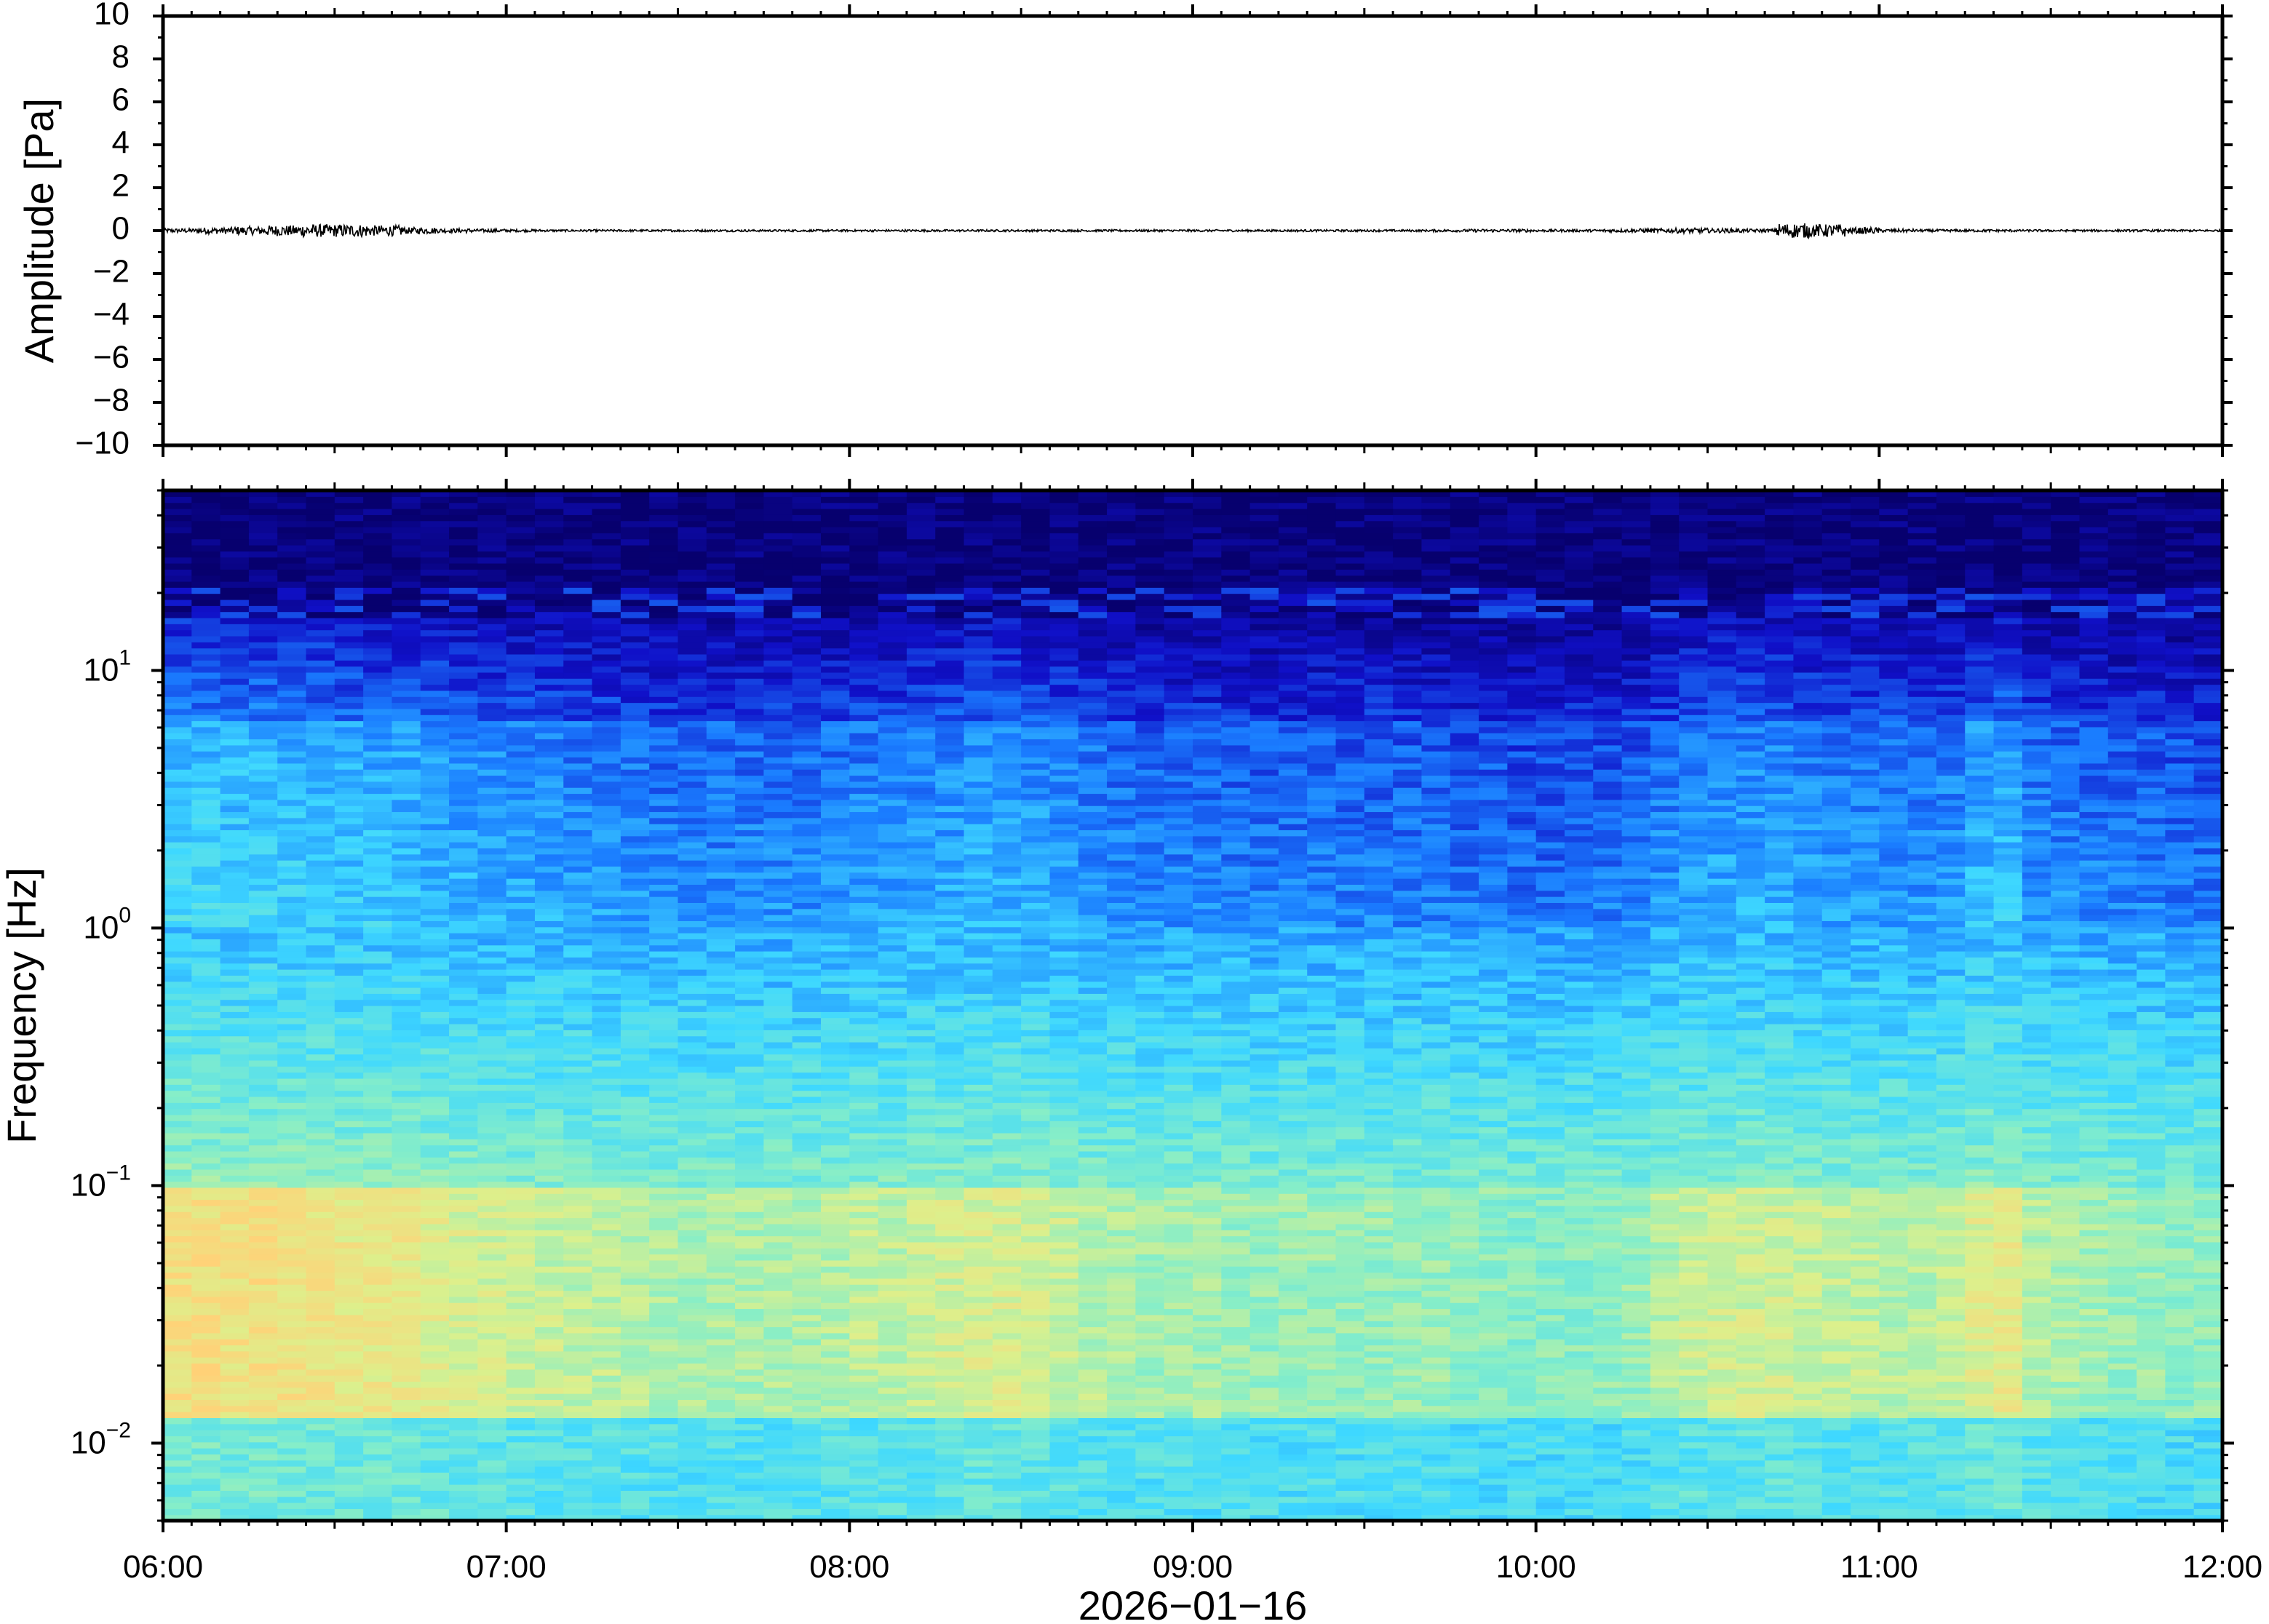 The image size is (2269, 1624). Describe the element at coordinates (121, 229) in the screenshot. I see `waveform-y-tick-label: 0` at that location.